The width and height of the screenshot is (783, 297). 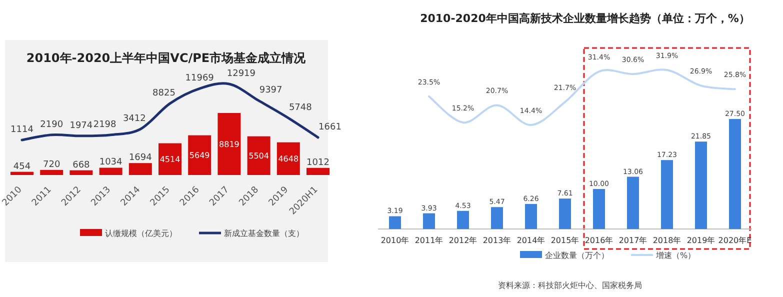 I want to click on data-label: 1034, so click(x=111, y=163).